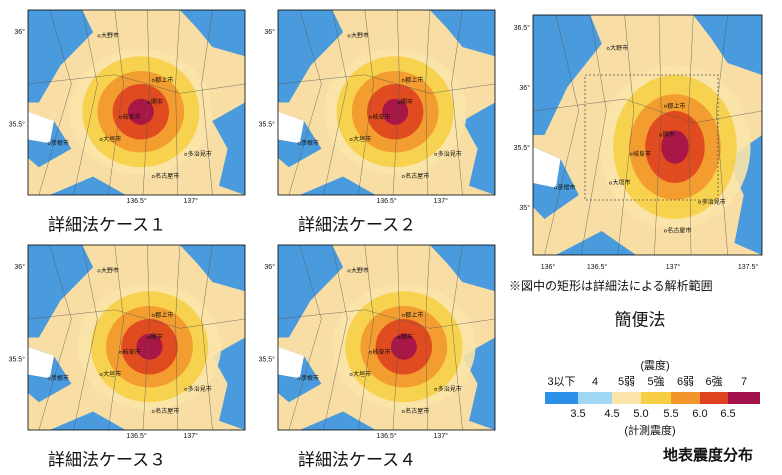 This screenshot has height=475, width=782. What do you see at coordinates (669, 135) in the screenshot?
I see `city-label: 関市` at bounding box center [669, 135].